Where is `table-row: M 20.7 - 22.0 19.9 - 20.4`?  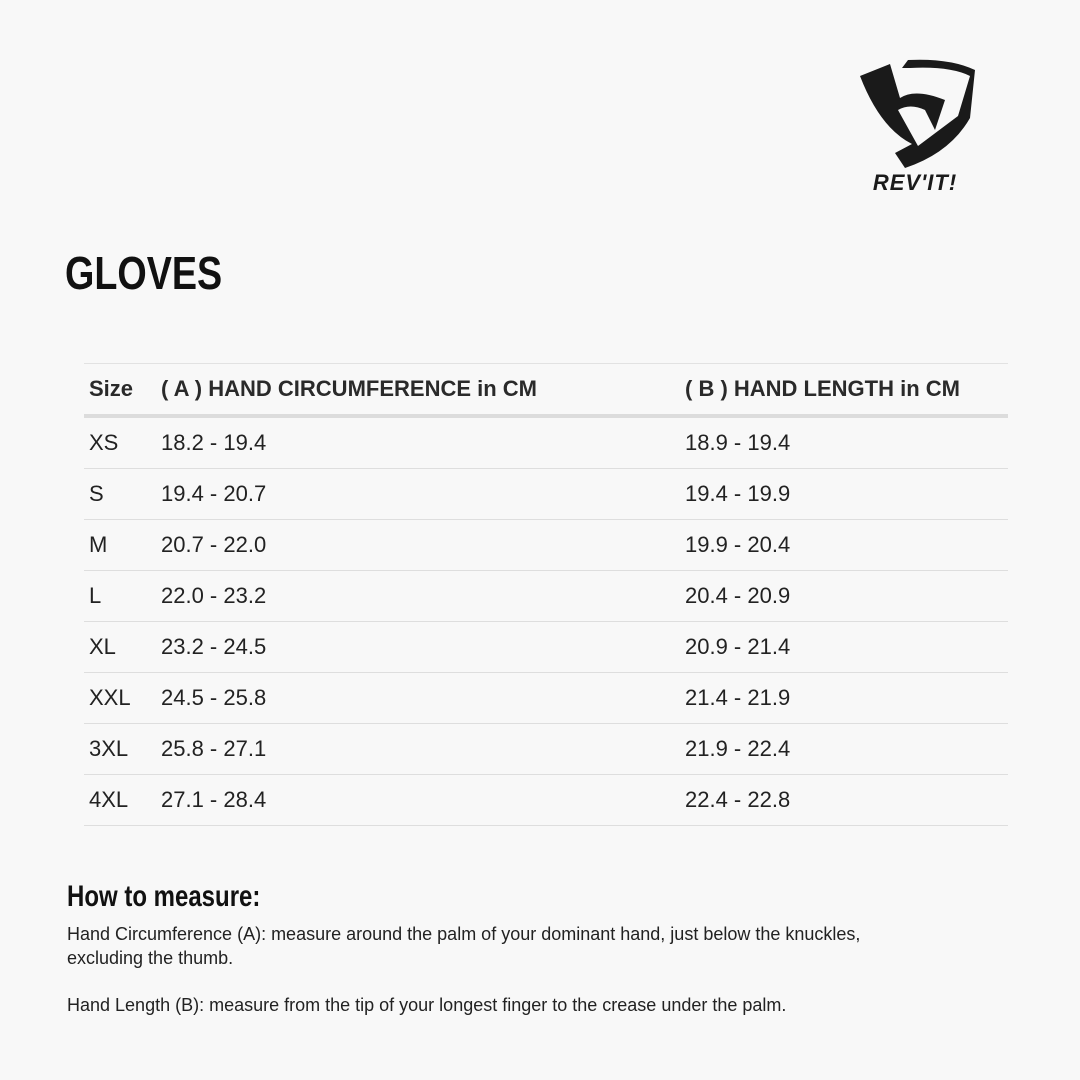
table-row: M 20.7 - 22.0 19.9 - 20.4 is located at coordinates (546, 545).